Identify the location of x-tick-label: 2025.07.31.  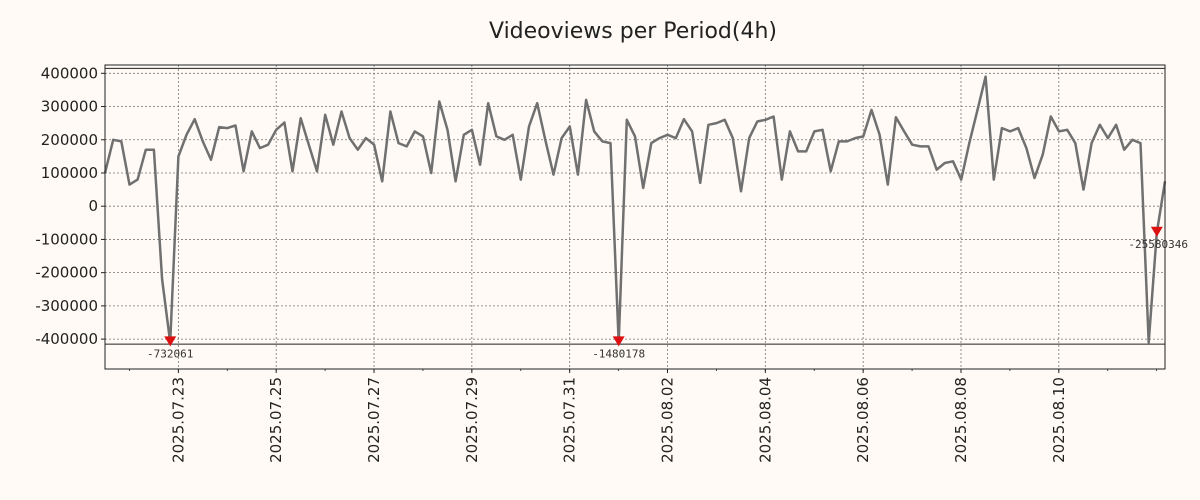
(570, 420).